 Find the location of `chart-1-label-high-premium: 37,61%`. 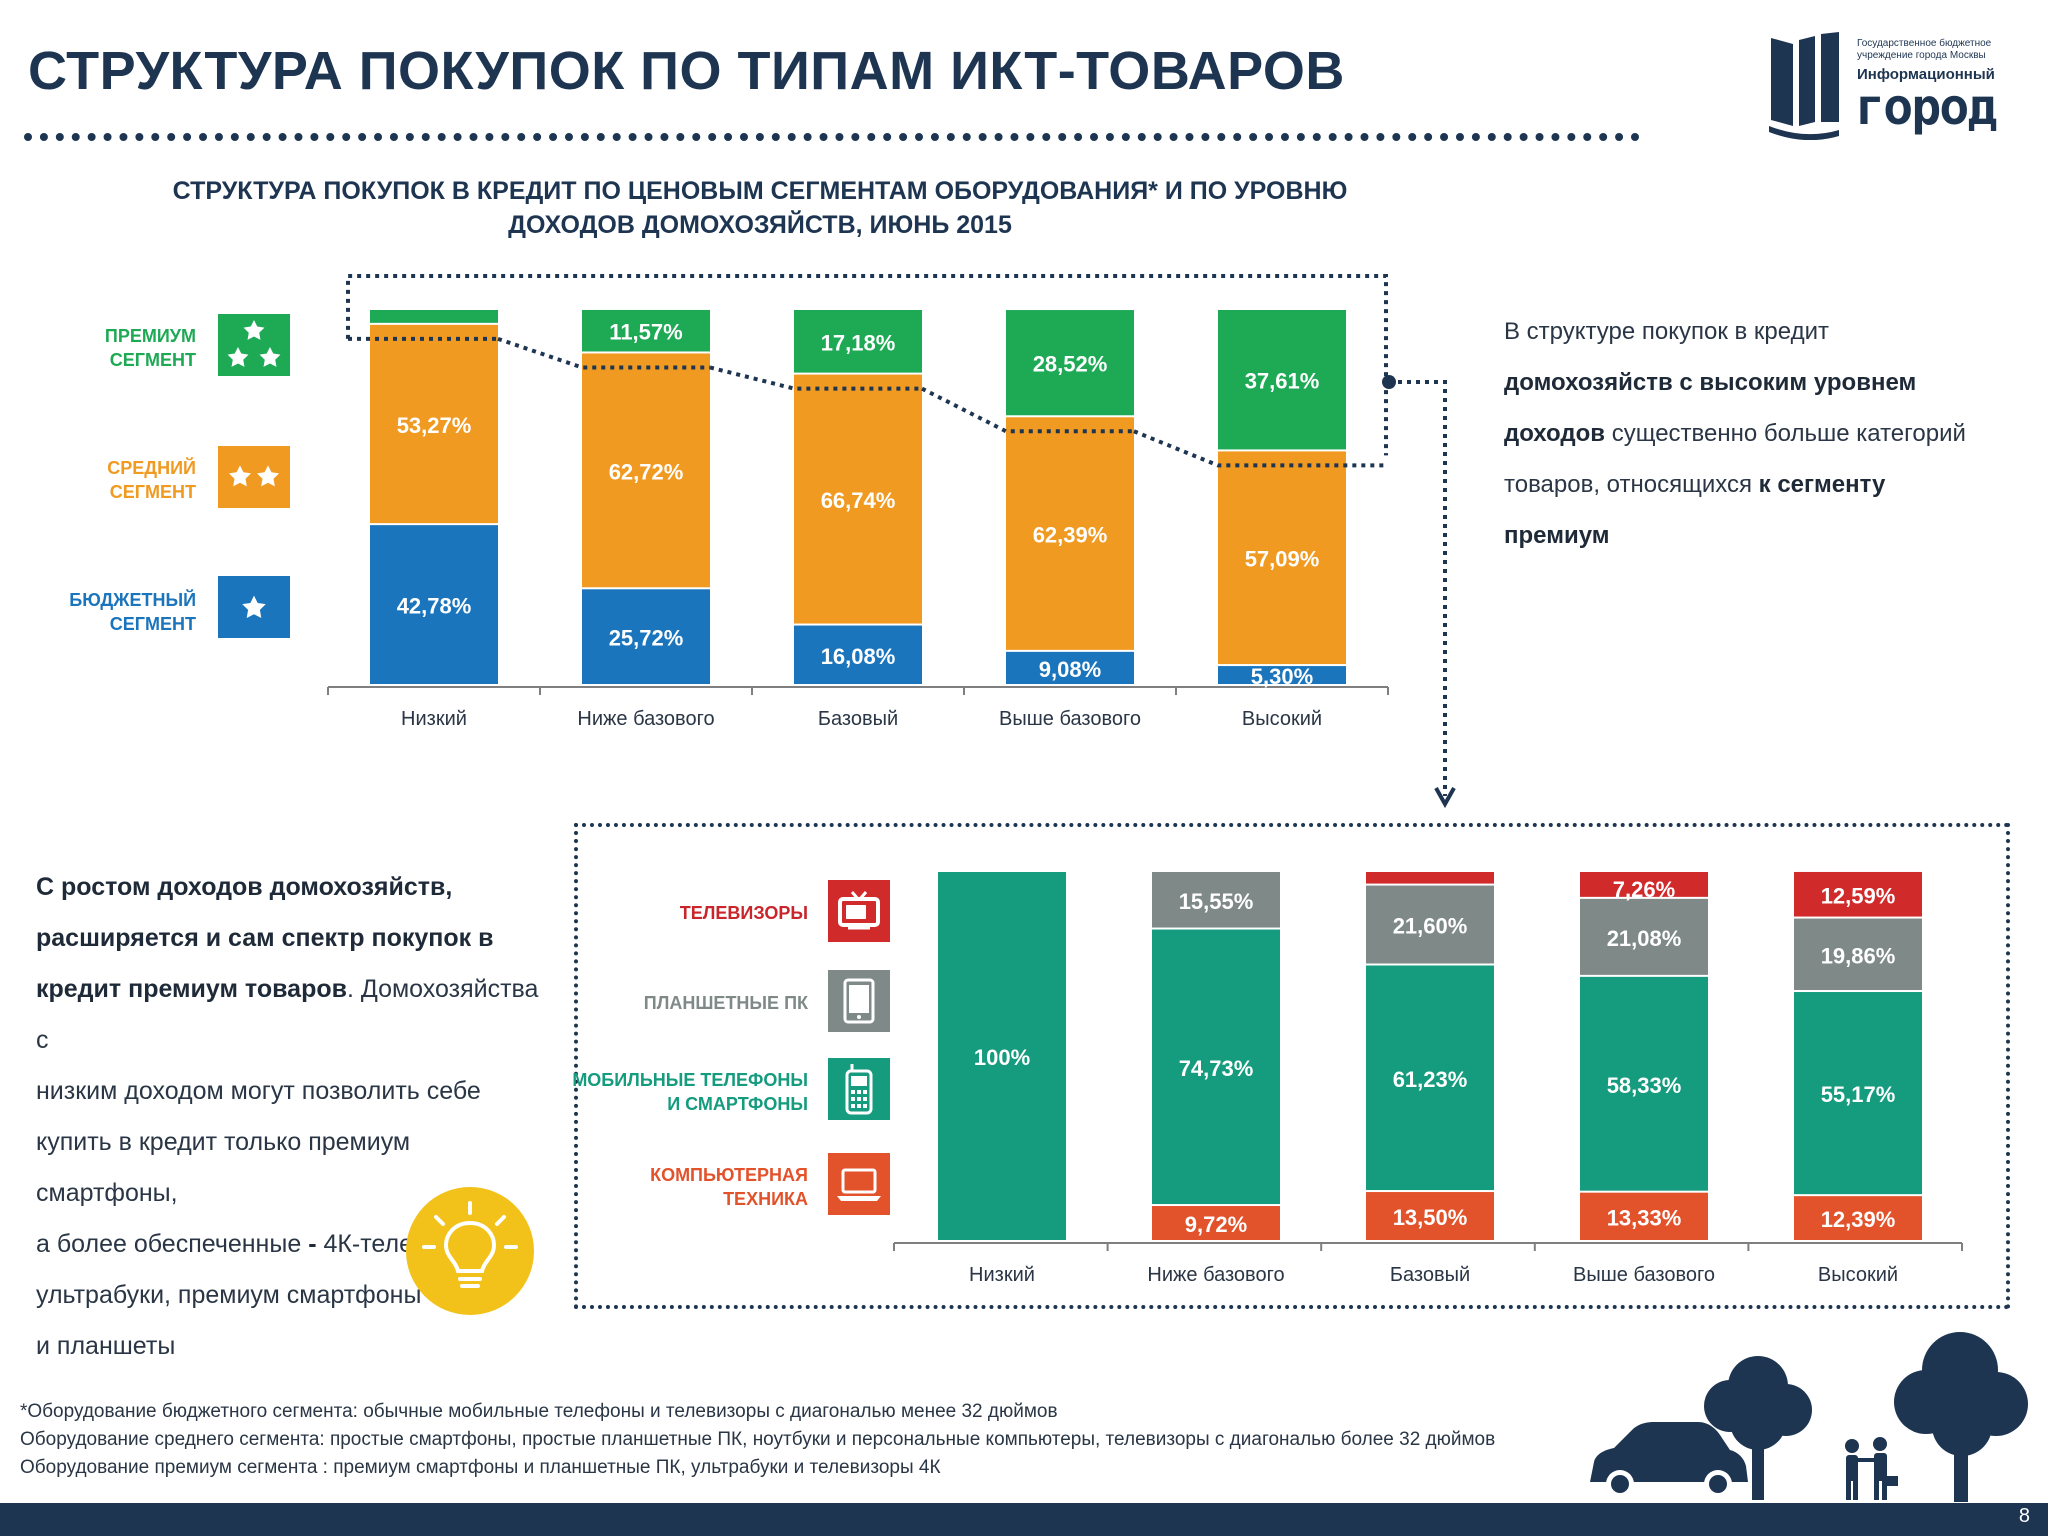

chart-1-label-high-premium: 37,61% is located at coordinates (1282, 381).